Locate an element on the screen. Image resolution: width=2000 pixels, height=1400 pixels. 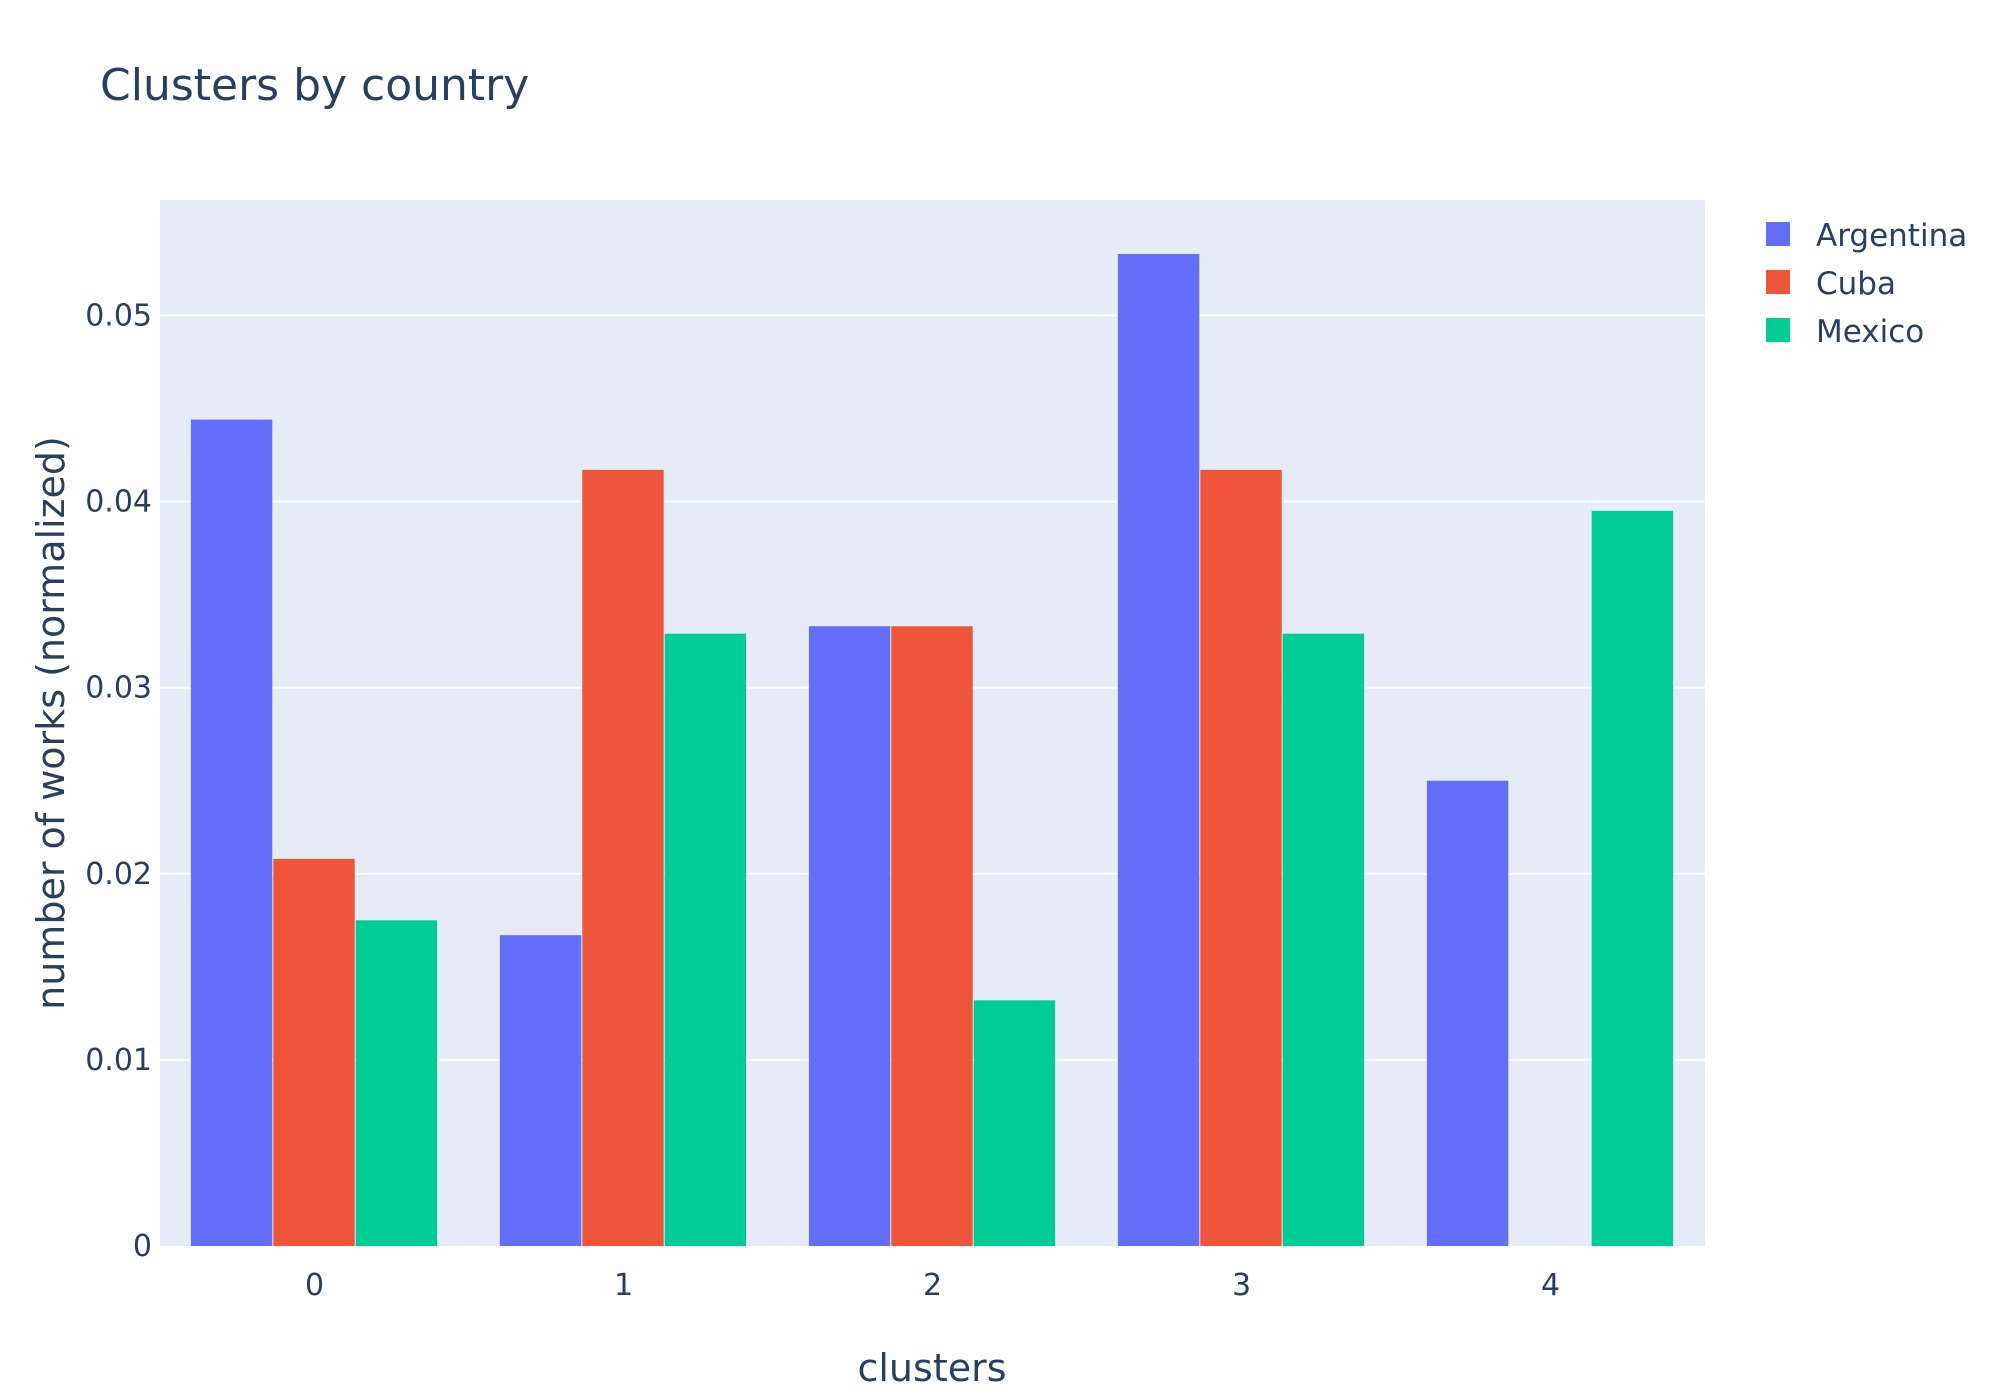
y-axis-ticks: 0 0.01 0.02 0.03 0.04 0.05 is located at coordinates (118, 781).